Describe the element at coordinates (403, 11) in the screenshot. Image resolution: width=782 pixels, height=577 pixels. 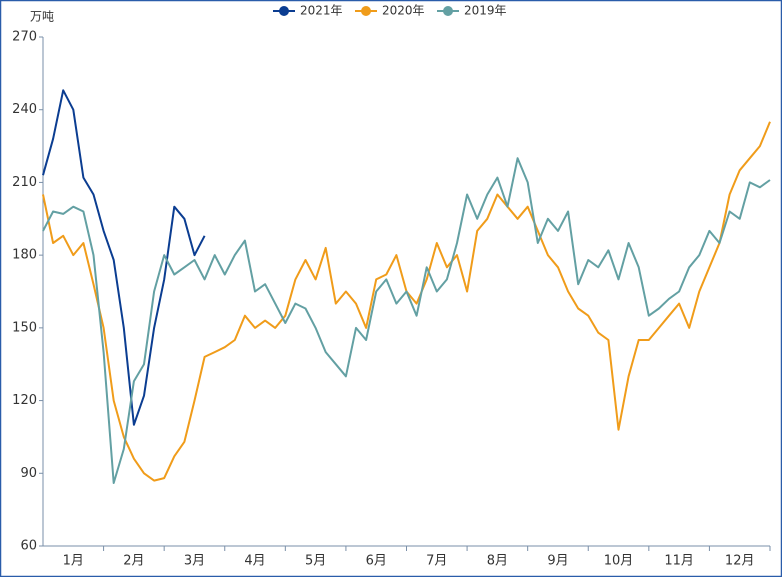
I see `legend-label: 2020年` at that location.